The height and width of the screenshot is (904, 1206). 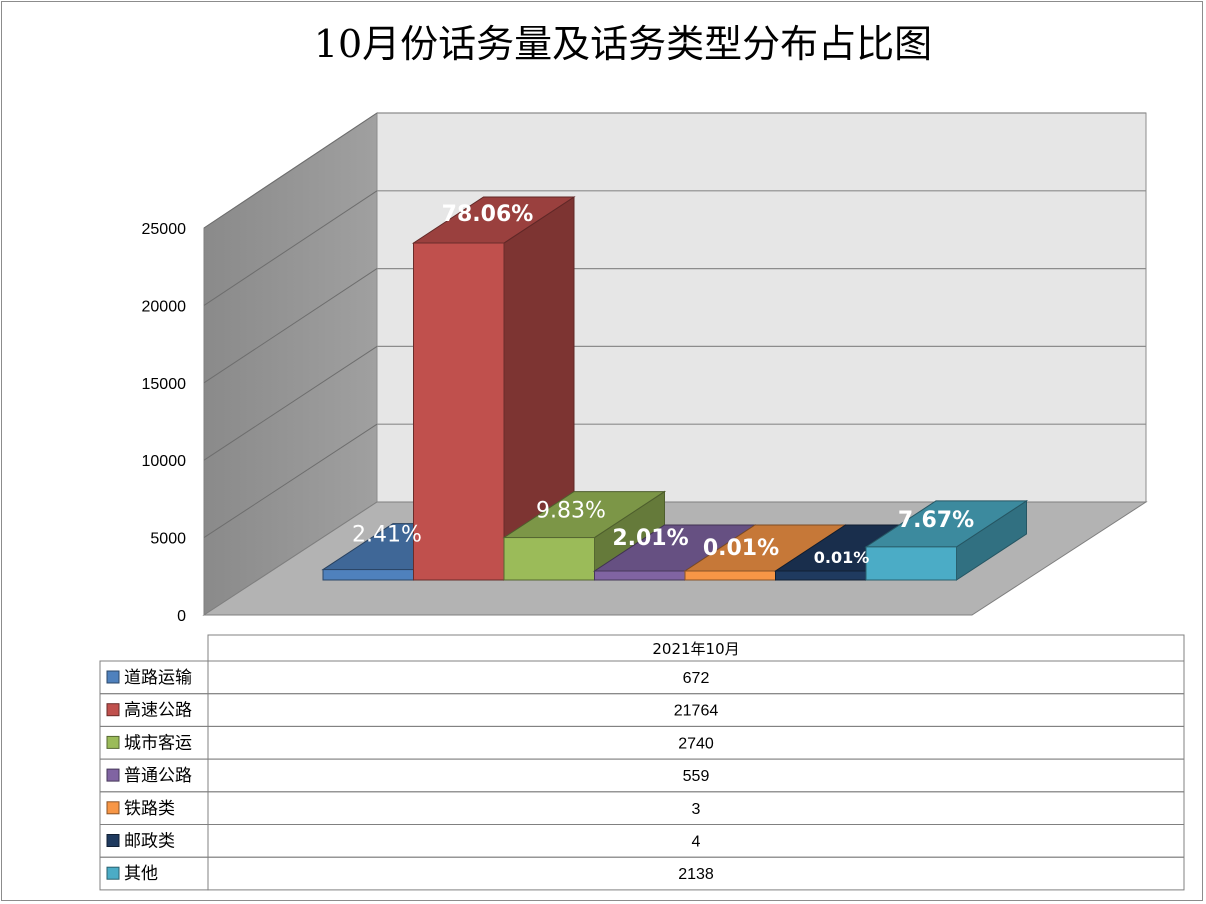 I want to click on data-label: 9.83%, so click(x=571, y=511).